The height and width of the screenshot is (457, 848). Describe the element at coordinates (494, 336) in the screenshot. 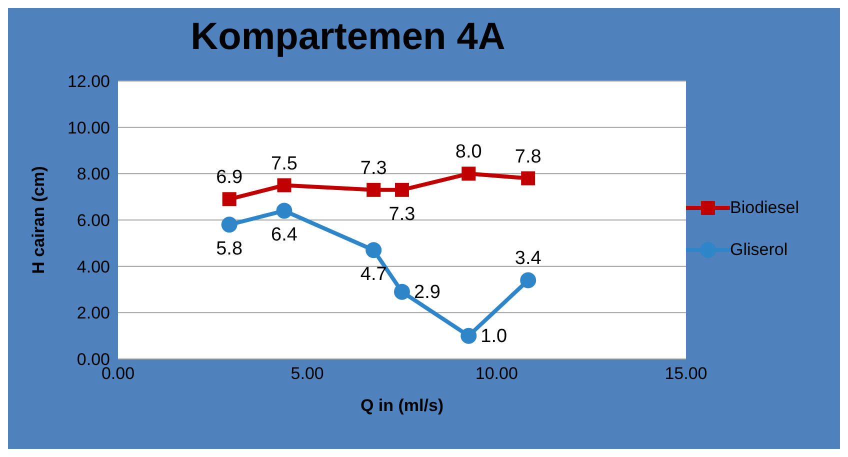

I see `data-label: 1.0` at that location.